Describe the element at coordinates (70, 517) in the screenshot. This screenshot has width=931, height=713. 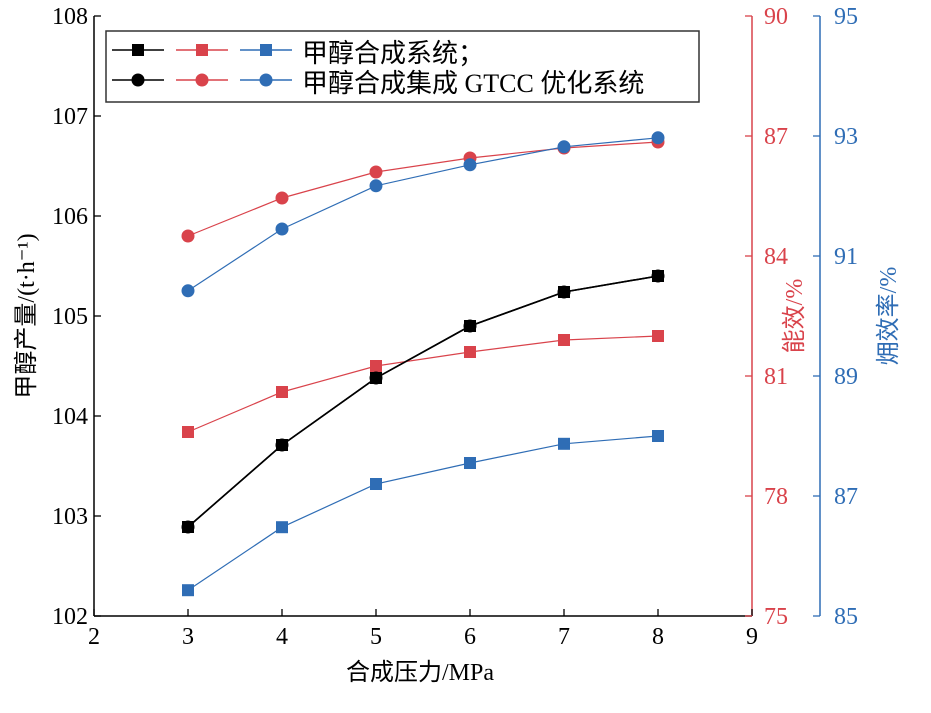
I see `left-tick-label: 103` at that location.